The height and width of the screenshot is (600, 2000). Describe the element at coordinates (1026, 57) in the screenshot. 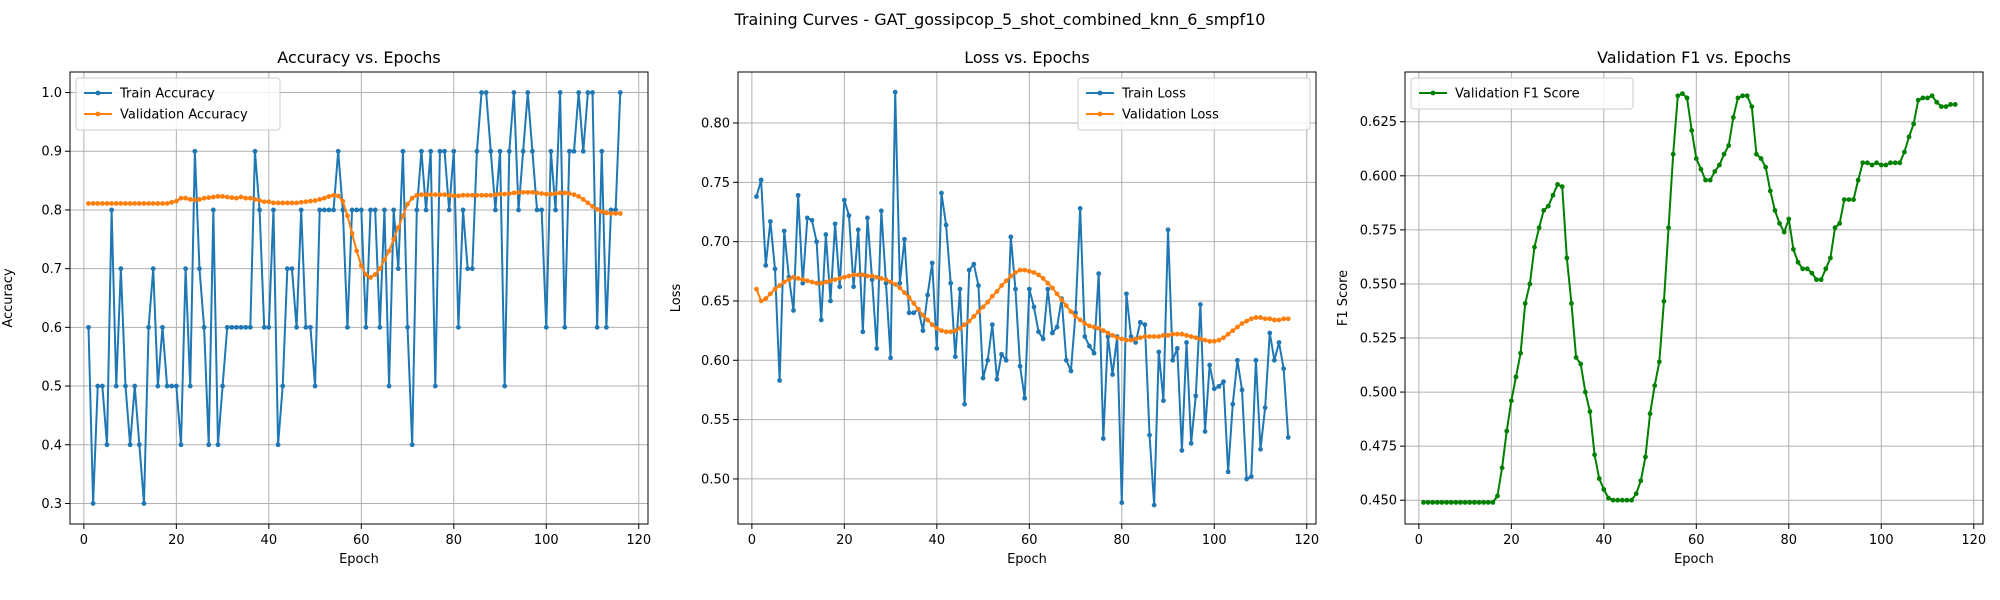

I see `chart-title: Loss vs. Epochs` at that location.